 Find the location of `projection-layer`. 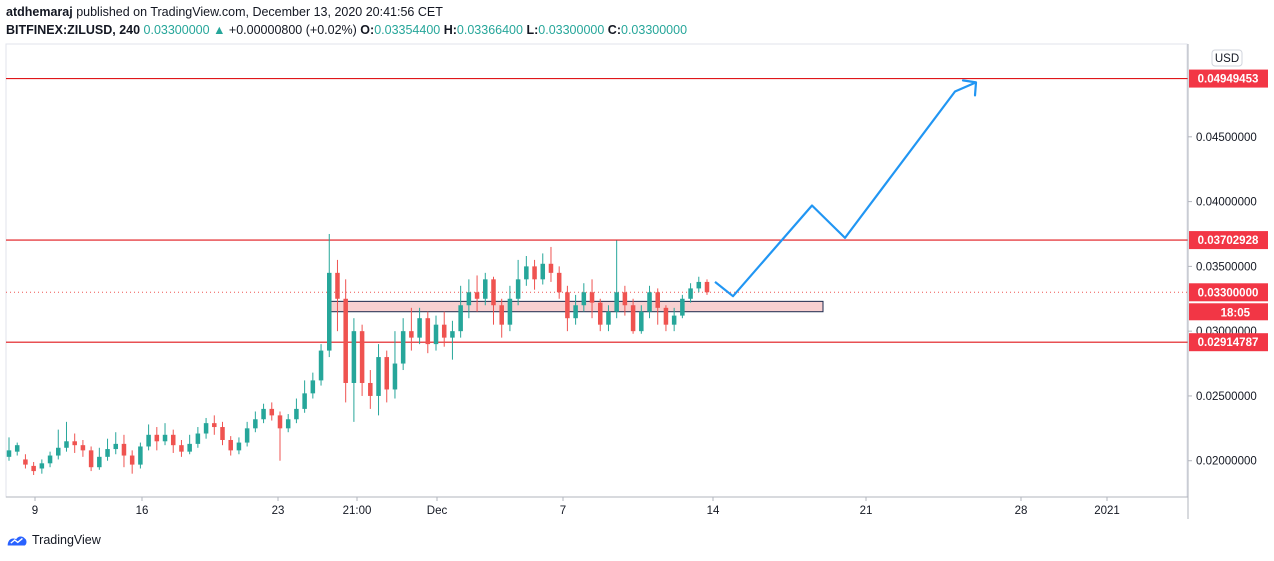

projection-layer is located at coordinates (846, 188).